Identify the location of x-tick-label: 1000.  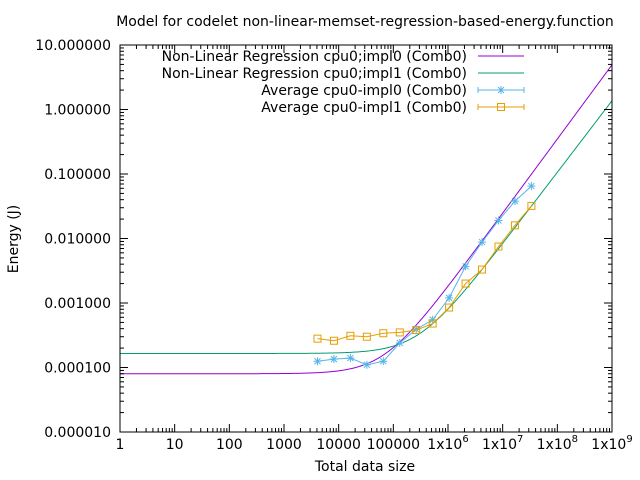
(284, 445).